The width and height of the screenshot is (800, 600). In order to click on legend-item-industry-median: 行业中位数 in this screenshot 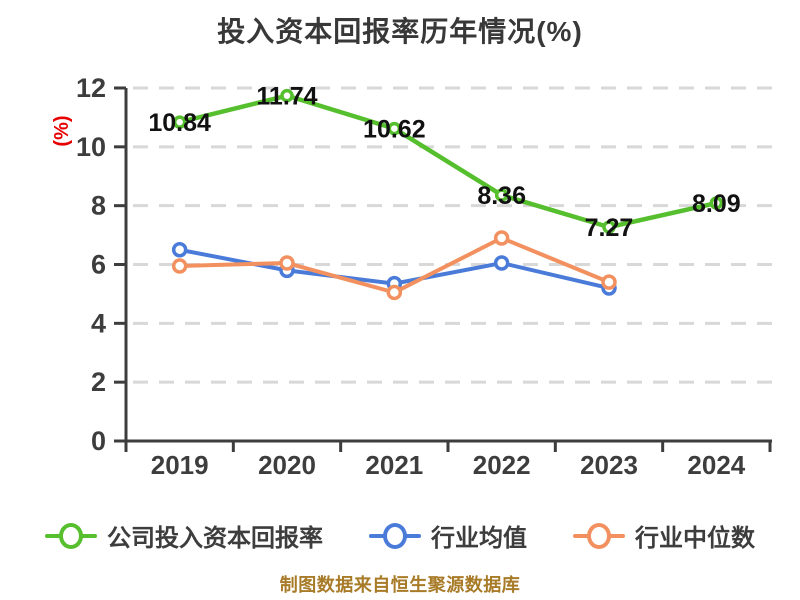, I will do `click(664, 535)`.